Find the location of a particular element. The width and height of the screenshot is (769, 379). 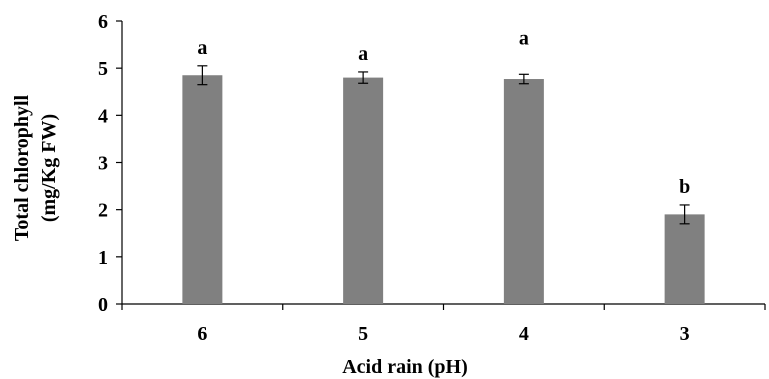

x-tick-label: 5 is located at coordinates (363, 334).